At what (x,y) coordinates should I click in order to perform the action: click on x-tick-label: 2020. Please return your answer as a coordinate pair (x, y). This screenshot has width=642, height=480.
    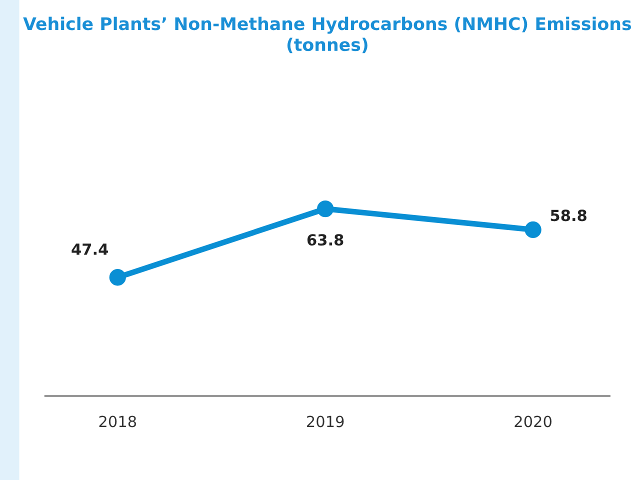
    Looking at the image, I should click on (533, 422).